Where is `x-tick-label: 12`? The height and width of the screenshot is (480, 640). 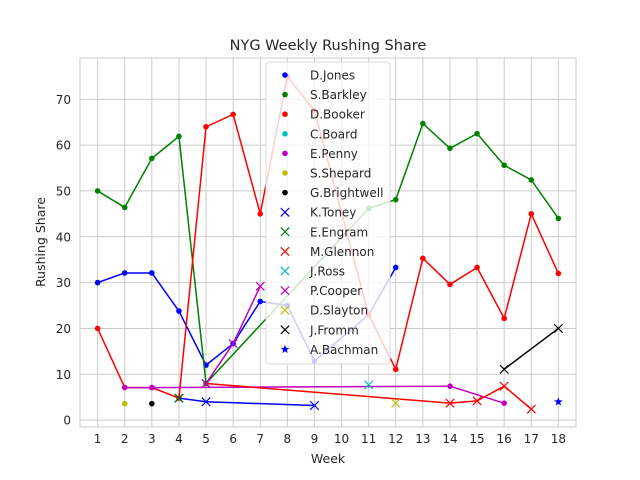 x-tick-label: 12 is located at coordinates (395, 439).